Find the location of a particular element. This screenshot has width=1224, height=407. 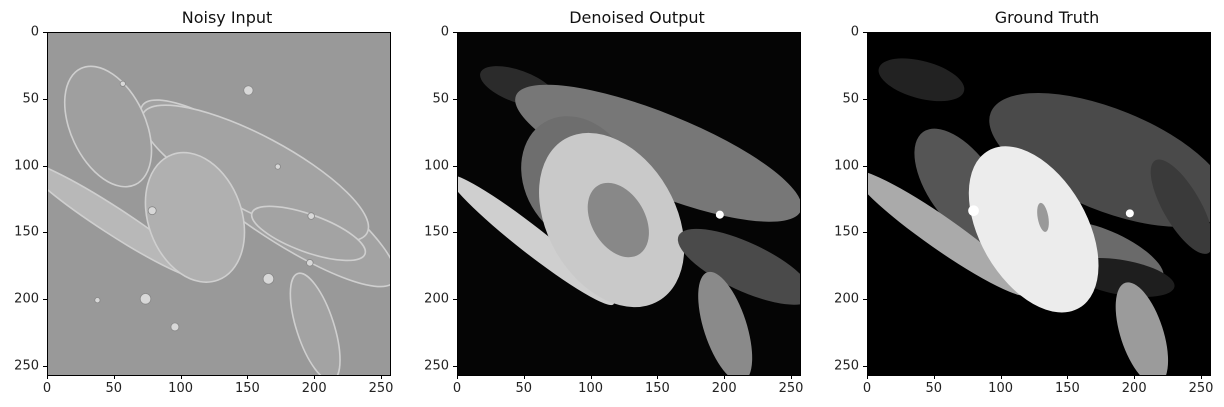

panel-title: Denoised Output is located at coordinates (637, 17).